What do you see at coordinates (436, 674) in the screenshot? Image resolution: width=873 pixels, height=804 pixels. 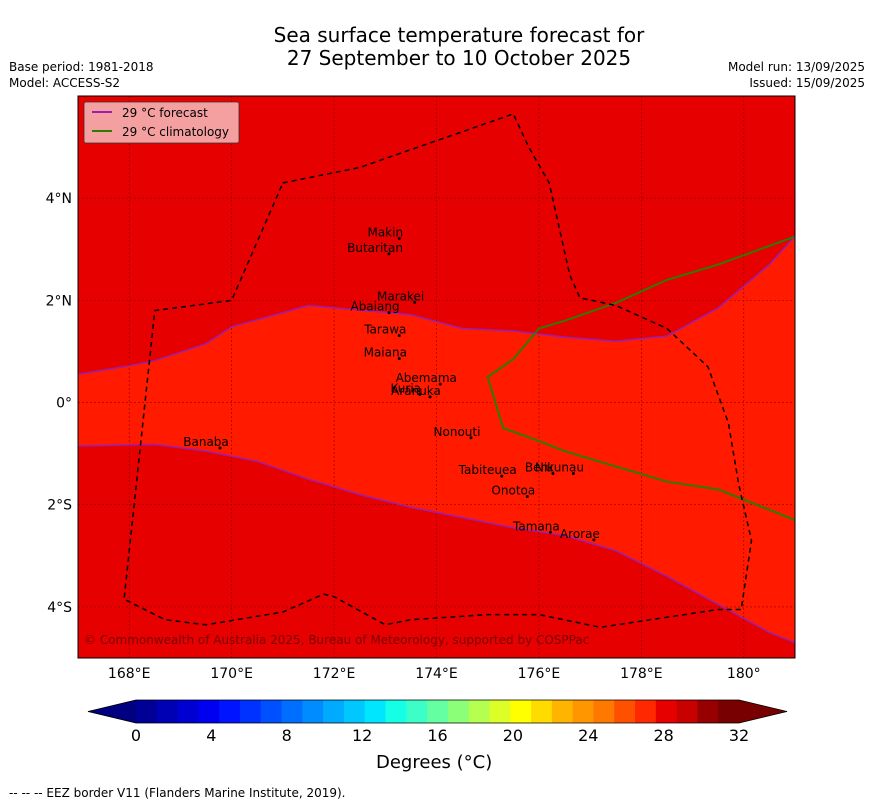 I see `lon-tick-label: 174°E` at bounding box center [436, 674].